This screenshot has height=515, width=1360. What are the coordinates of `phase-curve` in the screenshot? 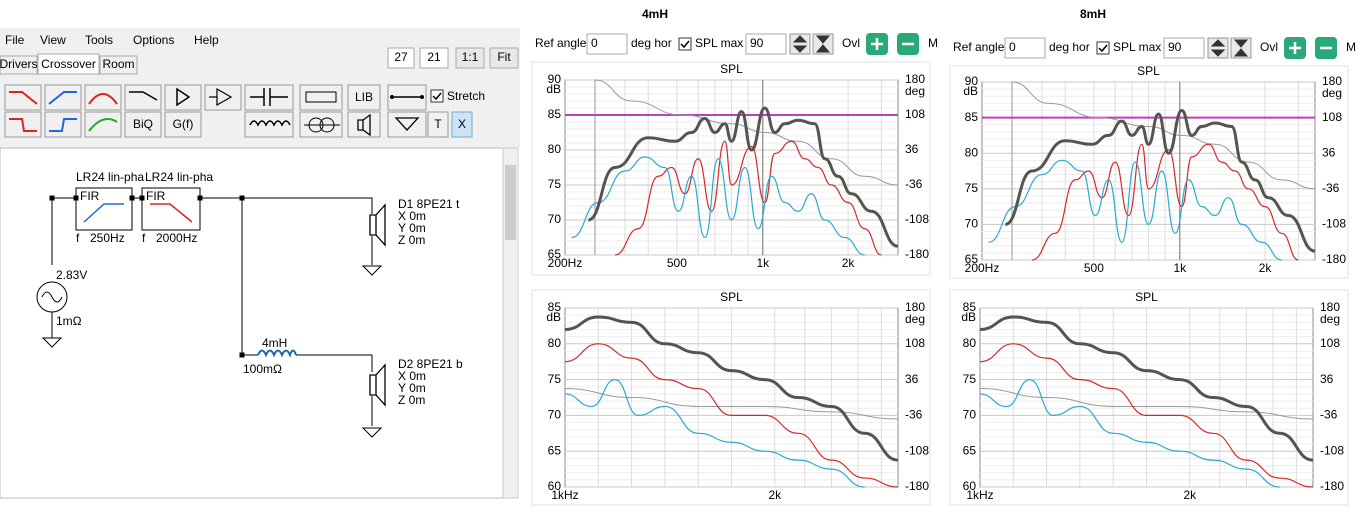 It's located at (1146, 404).